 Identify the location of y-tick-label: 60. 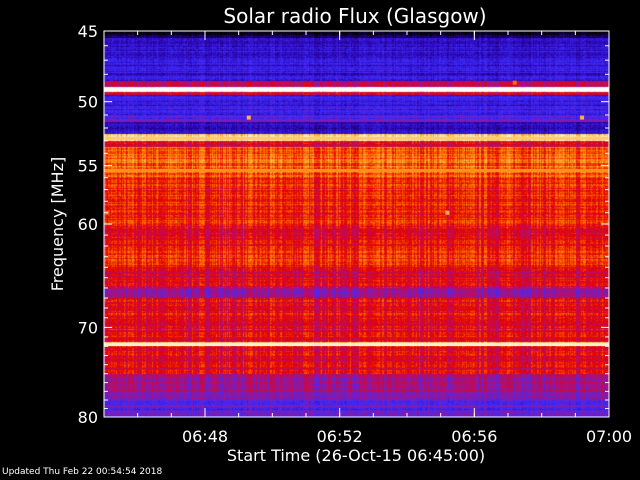
(88, 224).